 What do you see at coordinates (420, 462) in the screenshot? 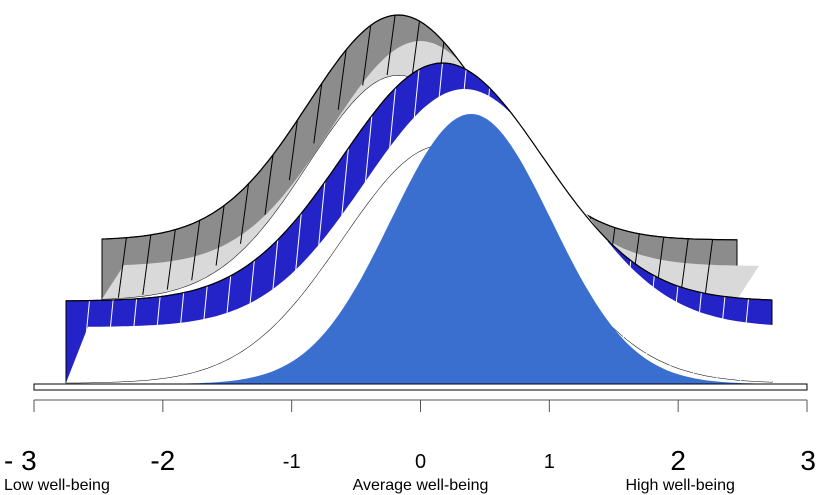
I see `x-tick-label: 0` at bounding box center [420, 462].